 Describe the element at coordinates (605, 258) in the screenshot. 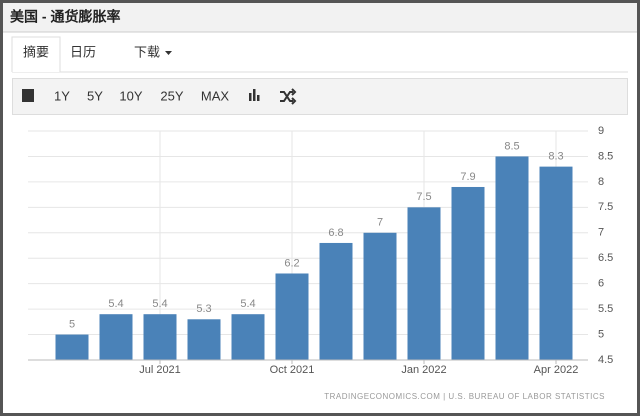

I see `y-tick-label: 6.5` at that location.